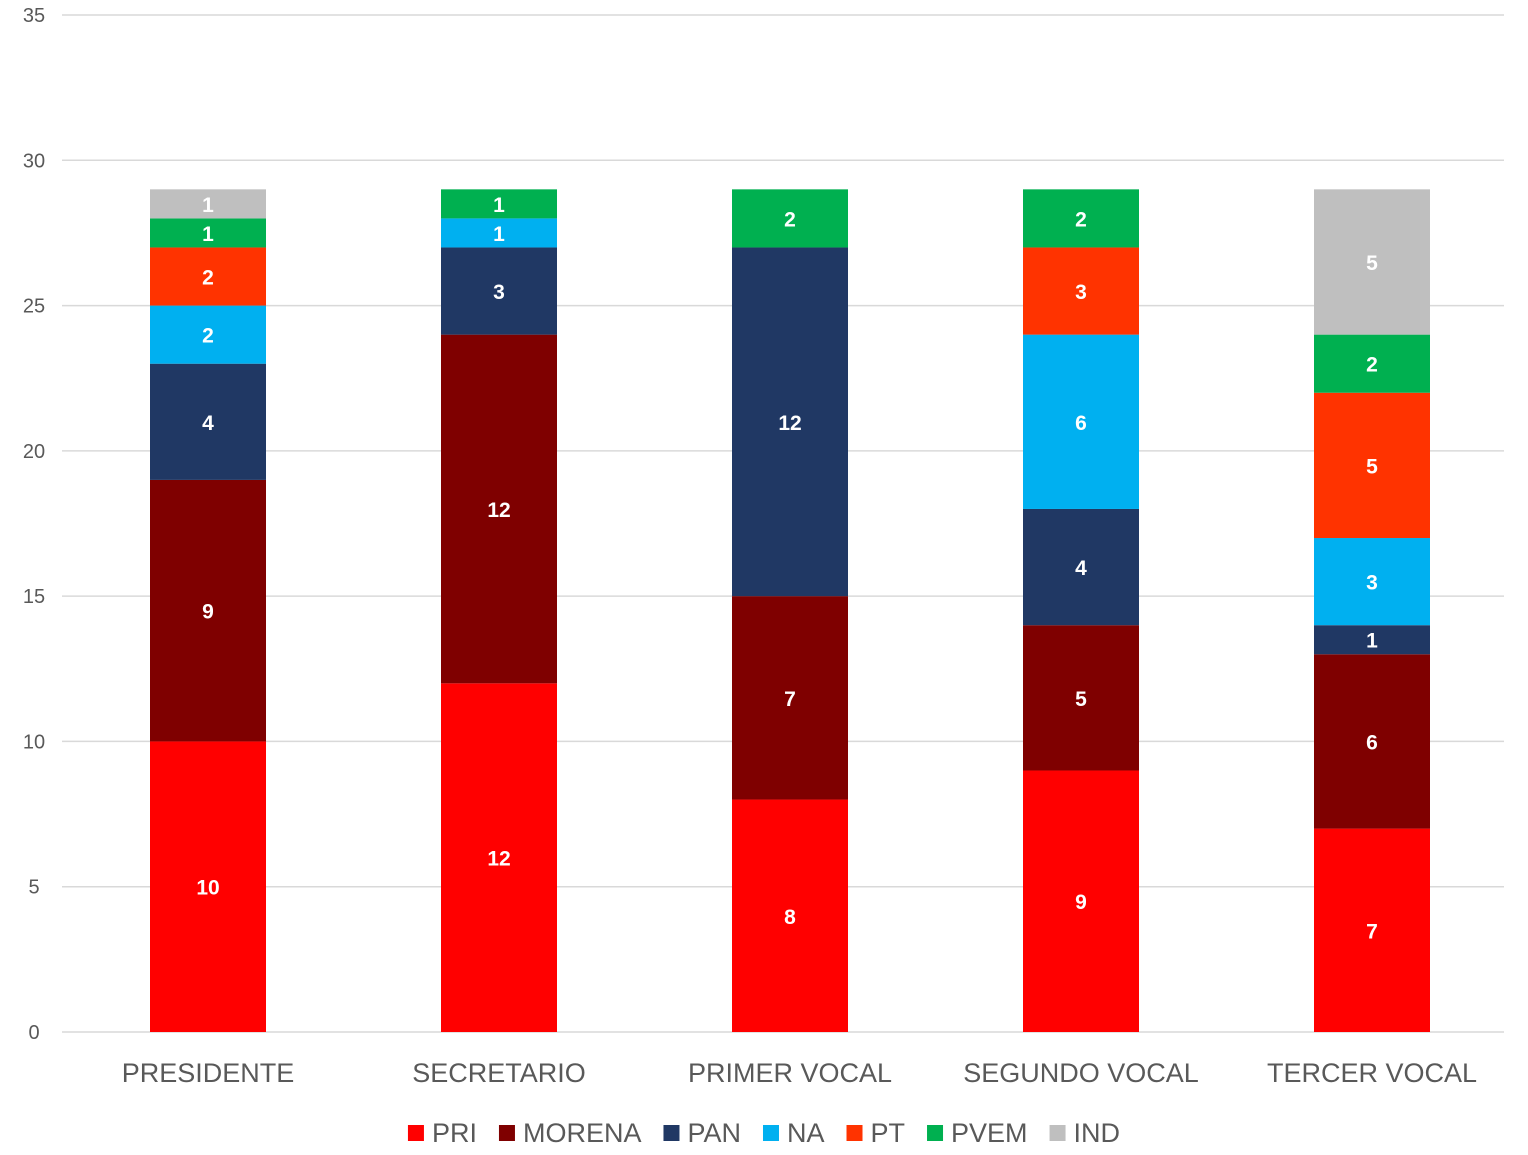 Image resolution: width=1528 pixels, height=1155 pixels. I want to click on legend-label-pt: PT, so click(888, 1133).